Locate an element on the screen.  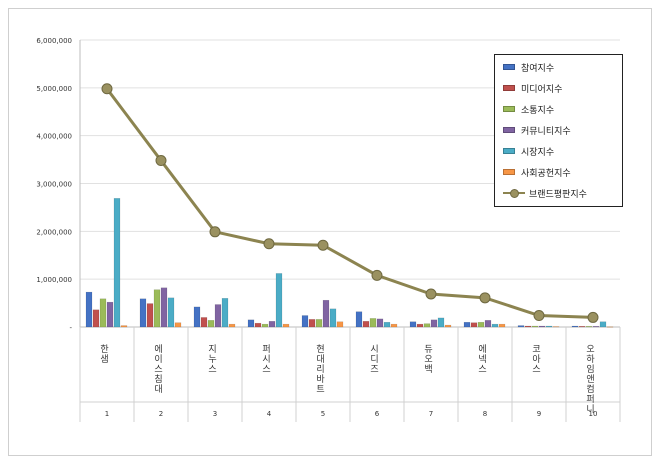
rank-label: 5 is located at coordinates (323, 414).